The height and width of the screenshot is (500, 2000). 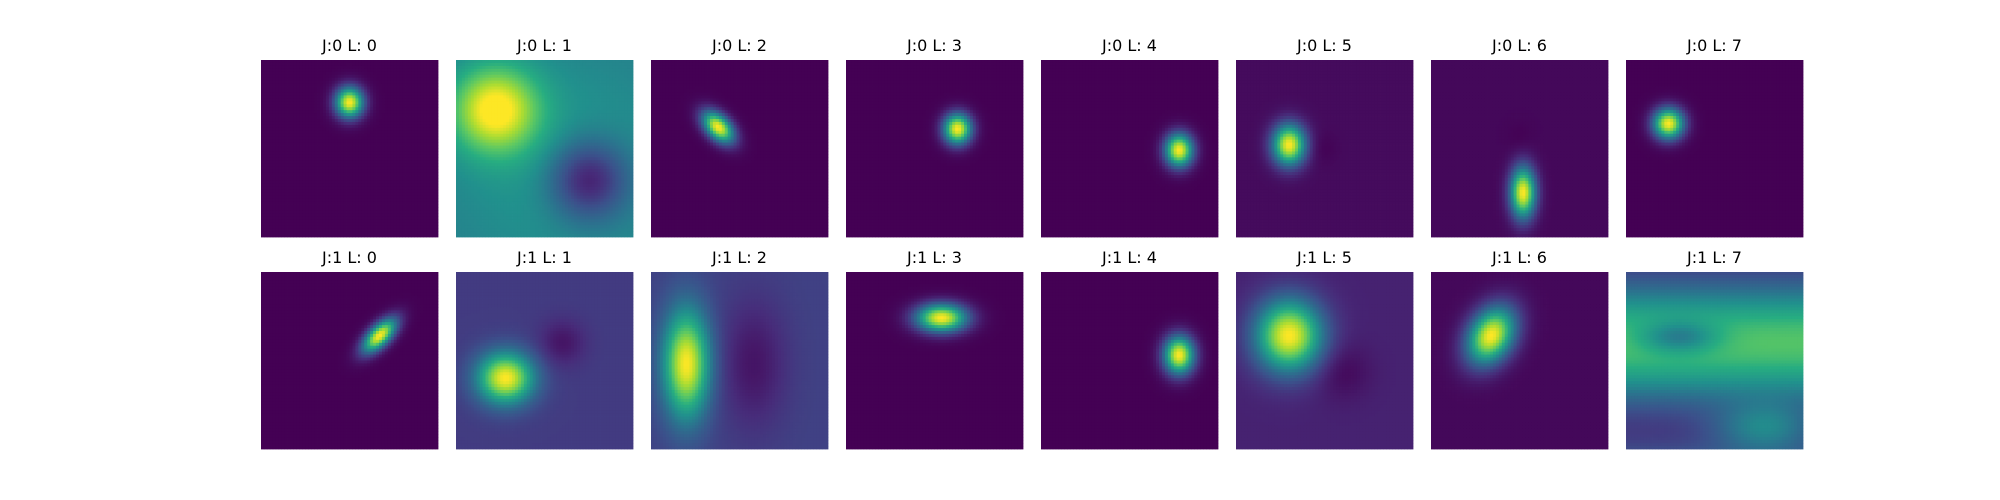 I want to click on panel-9: J:1 L: 0, so click(x=349, y=348).